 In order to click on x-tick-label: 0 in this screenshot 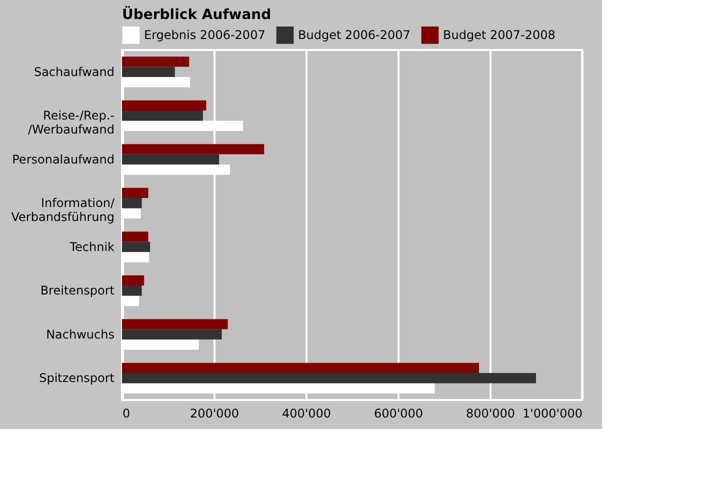, I will do `click(126, 413)`.